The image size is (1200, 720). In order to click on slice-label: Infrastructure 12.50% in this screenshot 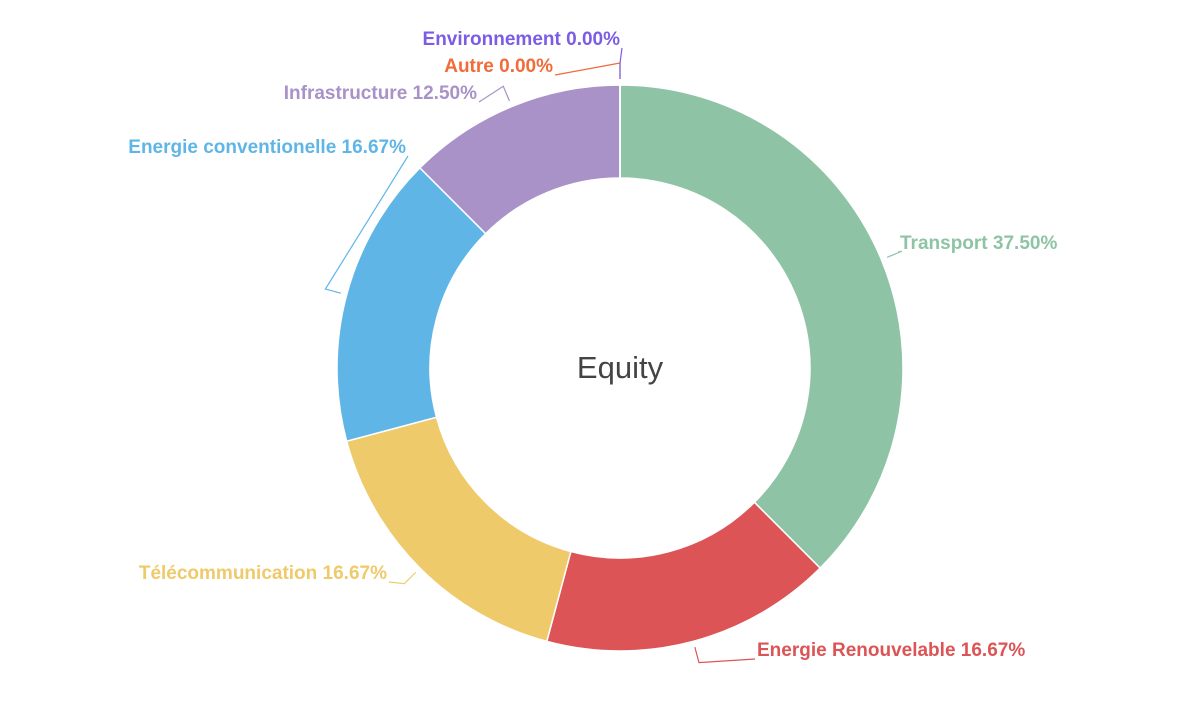, I will do `click(380, 93)`.